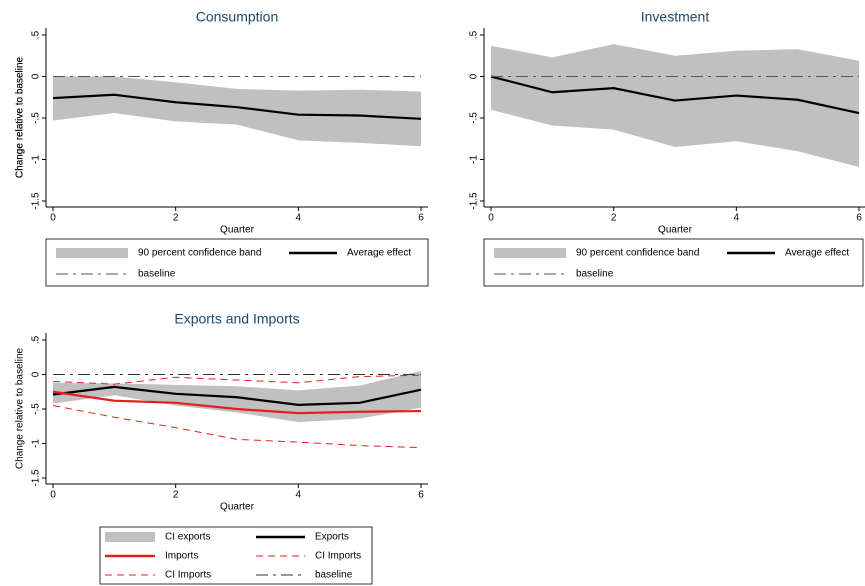  What do you see at coordinates (675, 17) in the screenshot?
I see `chart-title: Investment` at bounding box center [675, 17].